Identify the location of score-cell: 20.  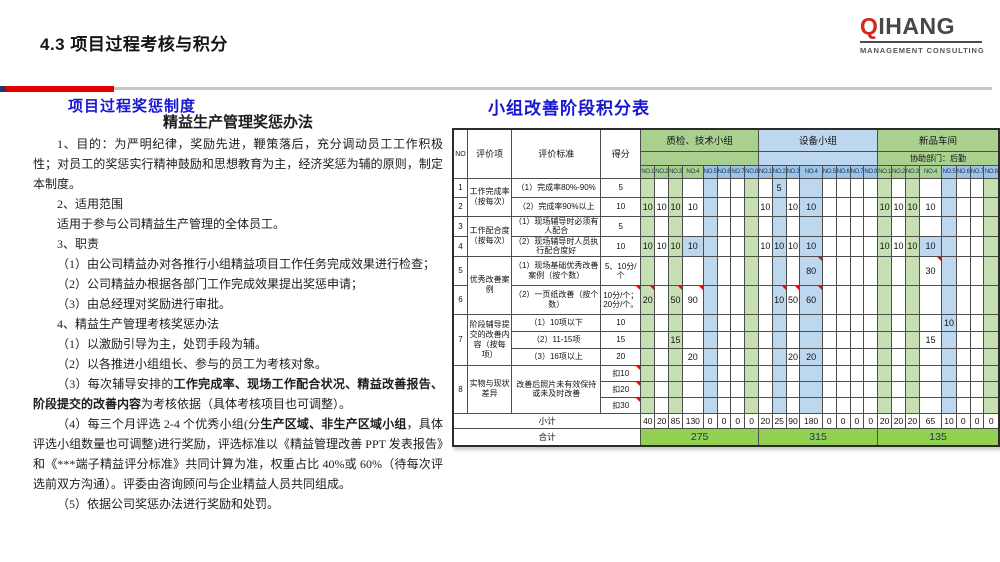
(621, 356).